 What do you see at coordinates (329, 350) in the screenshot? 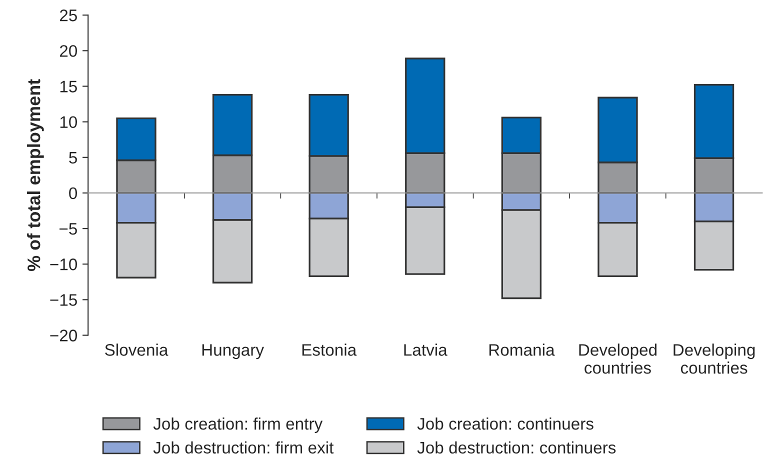
I see `x-tick-label: Estonia` at bounding box center [329, 350].